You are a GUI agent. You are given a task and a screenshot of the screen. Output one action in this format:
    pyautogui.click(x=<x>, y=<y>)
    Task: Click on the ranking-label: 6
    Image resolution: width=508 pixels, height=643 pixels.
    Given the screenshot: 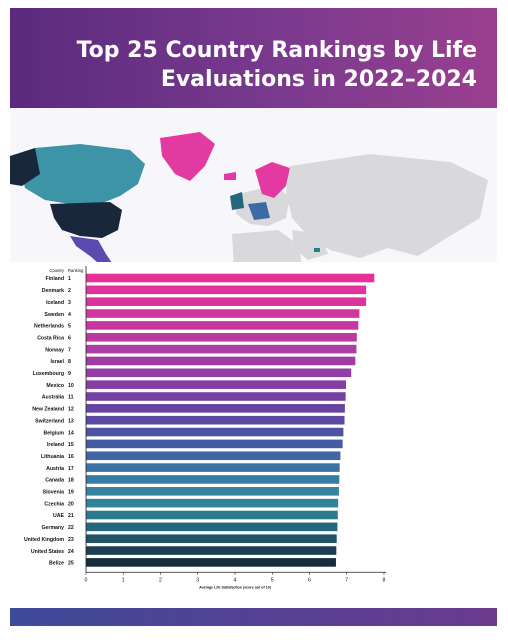 What is the action you would take?
    pyautogui.click(x=69, y=338)
    